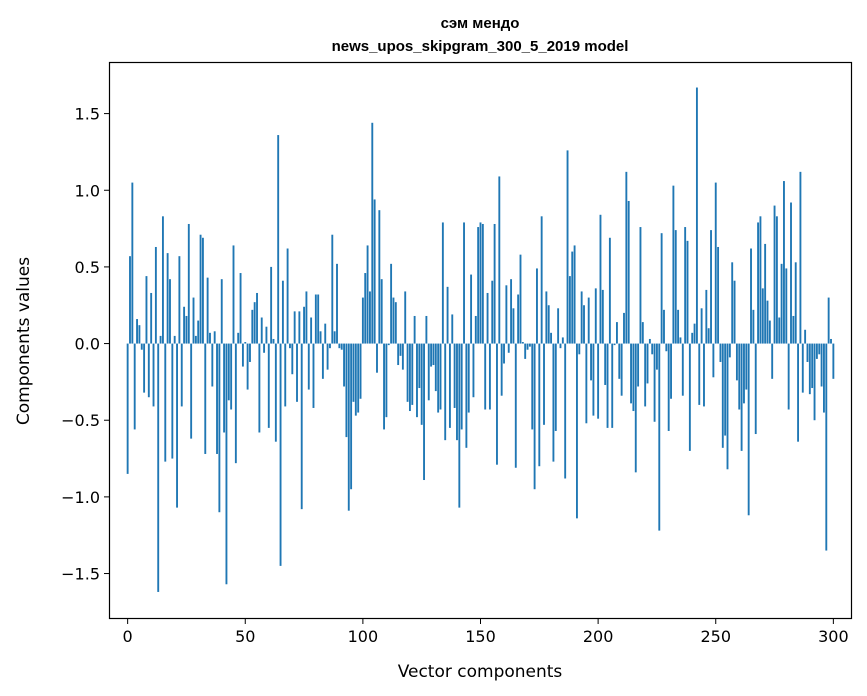 This screenshot has height=696, width=867. What do you see at coordinates (80, 574) in the screenshot?
I see `y-tick-label: −1.5` at bounding box center [80, 574].